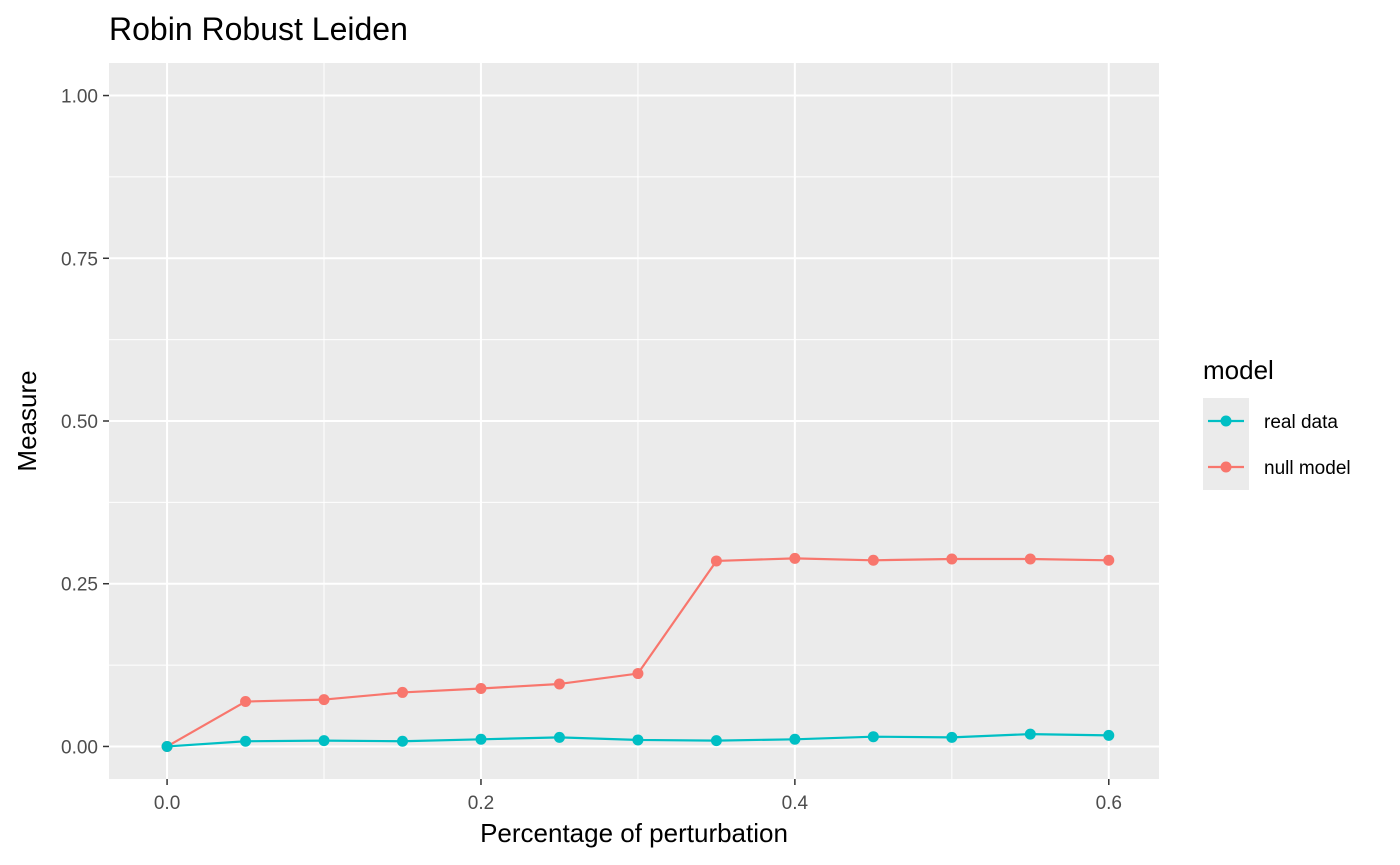 This screenshot has height=865, width=1400. What do you see at coordinates (638, 803) in the screenshot?
I see `x-tick-labels: 0.0 0.2 0.4 0.6` at bounding box center [638, 803].